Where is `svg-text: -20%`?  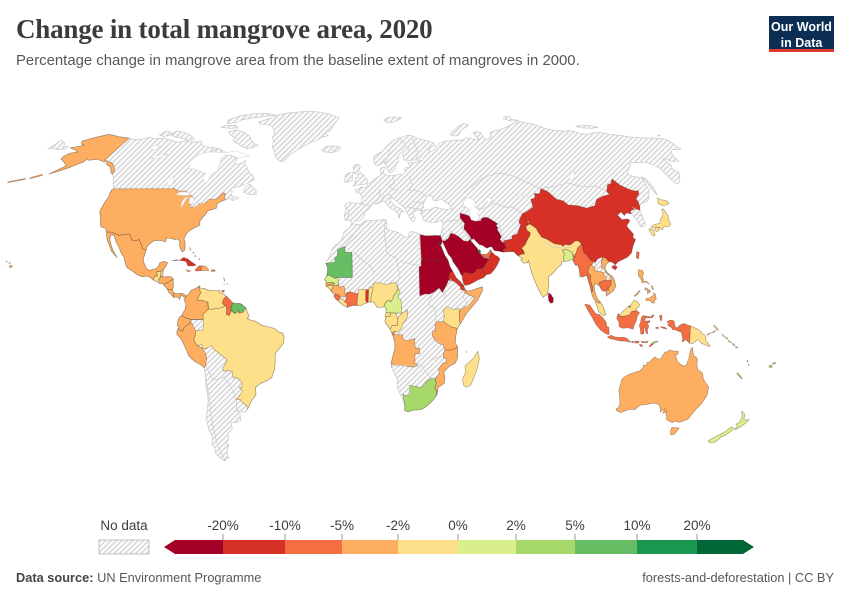 svg-text: -20% is located at coordinates (223, 525).